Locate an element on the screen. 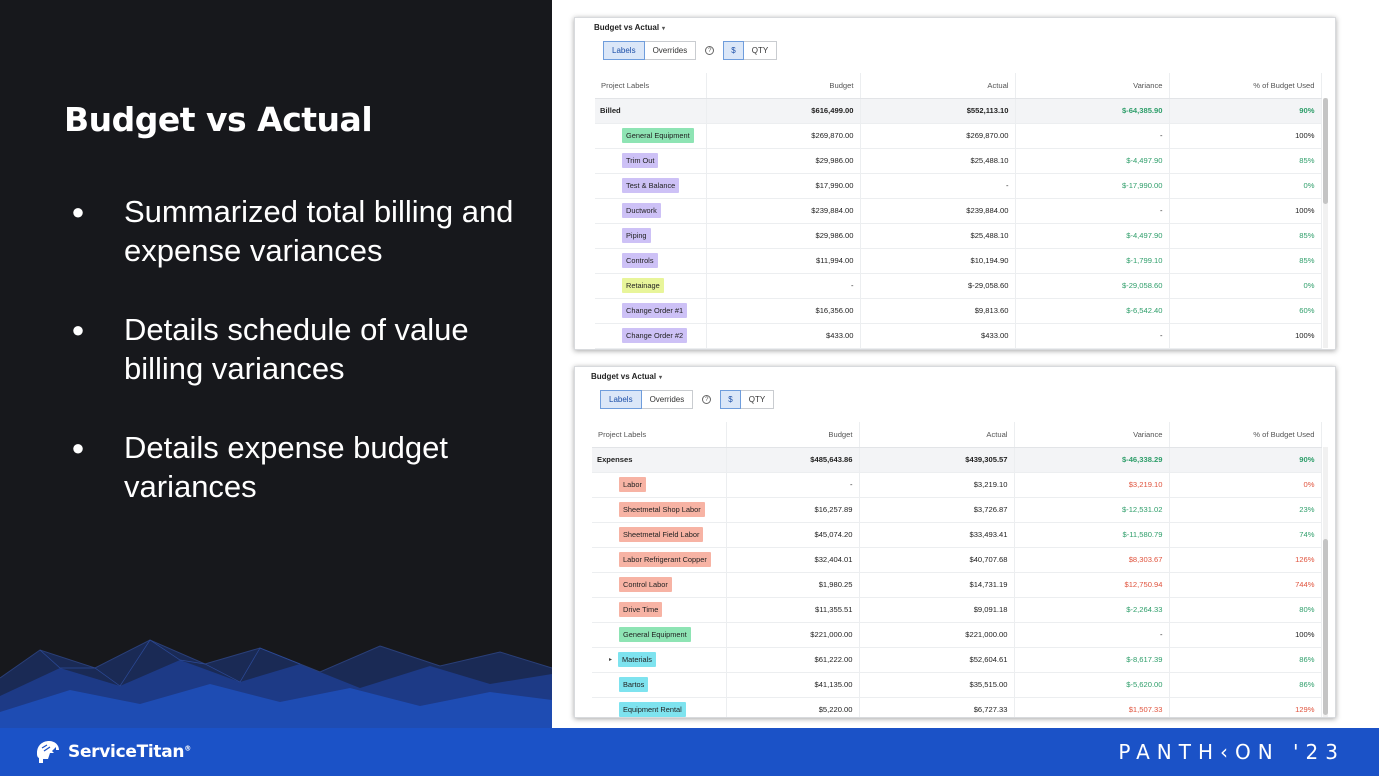 The image size is (1379, 776). project-label-tag: Sheetmetal Field Labor is located at coordinates (661, 534).